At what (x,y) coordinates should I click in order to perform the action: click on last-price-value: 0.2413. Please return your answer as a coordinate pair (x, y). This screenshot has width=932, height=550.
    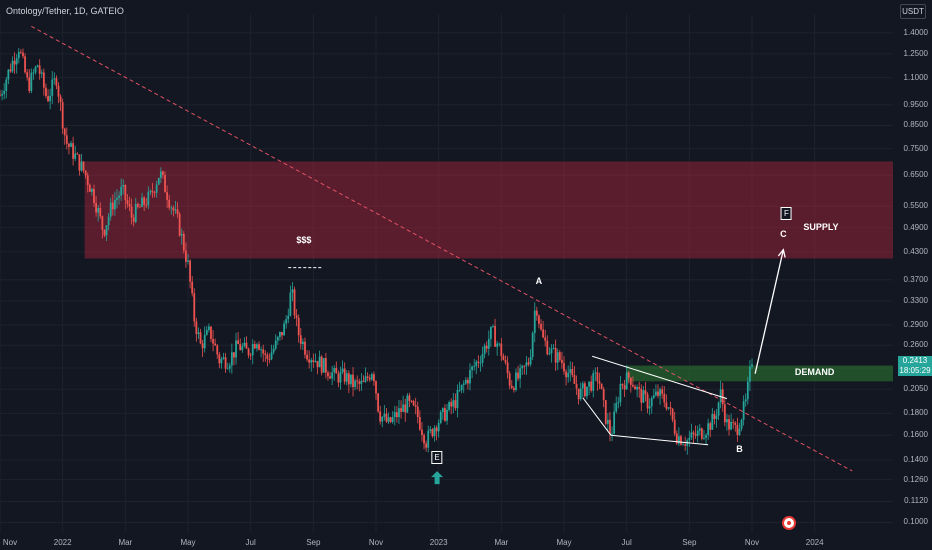
    Looking at the image, I should click on (915, 360).